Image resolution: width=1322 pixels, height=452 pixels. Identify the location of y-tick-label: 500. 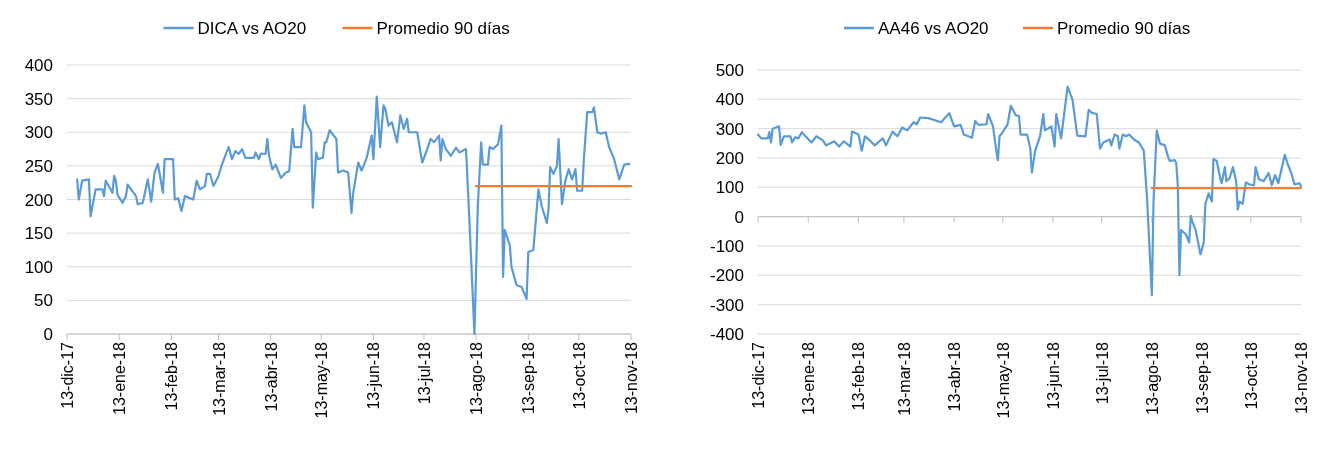
(729, 70).